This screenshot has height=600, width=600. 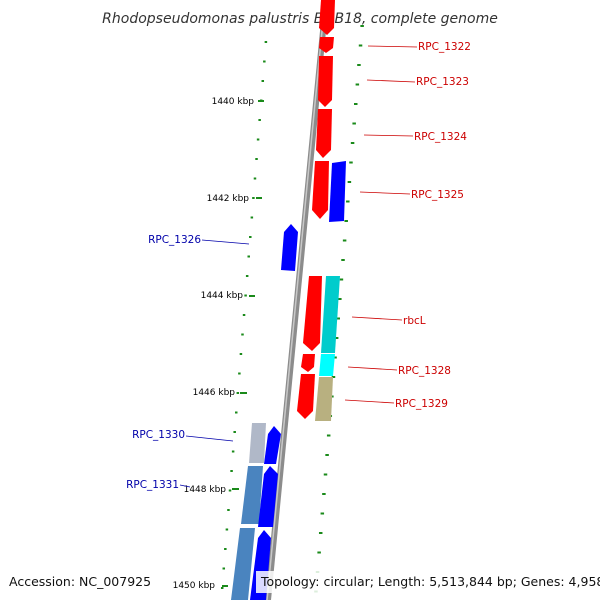 I want to click on gene-rpc-1330-grey, so click(x=257, y=443).